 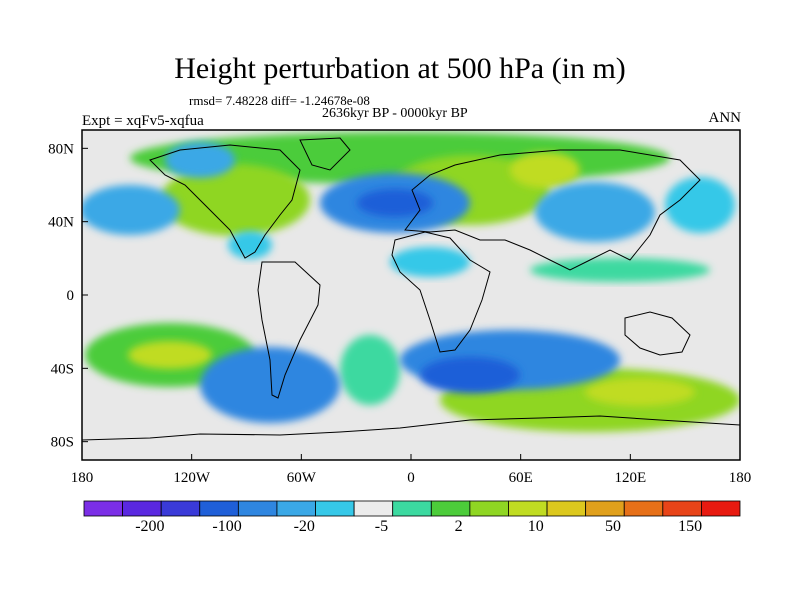 What do you see at coordinates (302, 478) in the screenshot?
I see `x-tick-label: 60W` at bounding box center [302, 478].